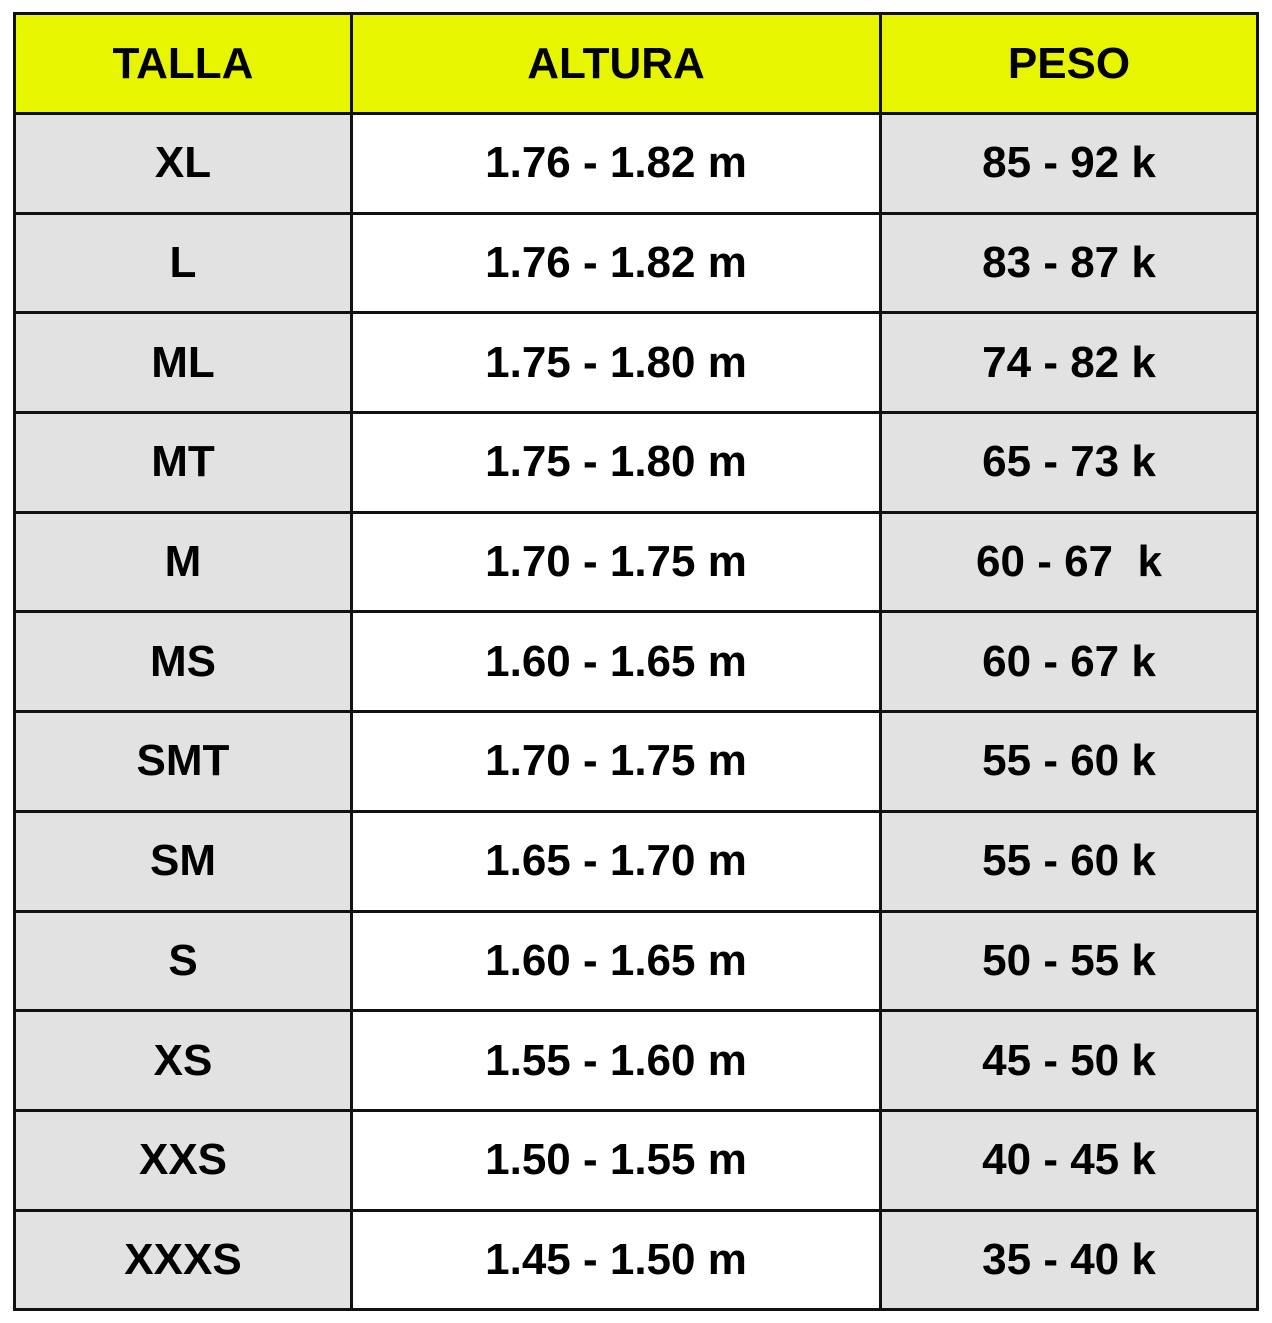  What do you see at coordinates (183, 263) in the screenshot?
I see `cell-talla: L` at bounding box center [183, 263].